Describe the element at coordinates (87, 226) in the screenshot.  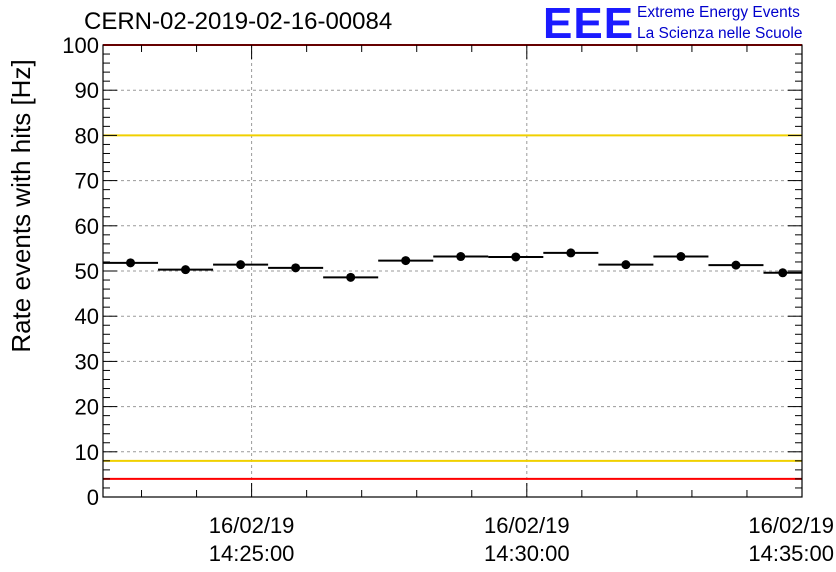
I see `y-tick-label: 60` at that location.